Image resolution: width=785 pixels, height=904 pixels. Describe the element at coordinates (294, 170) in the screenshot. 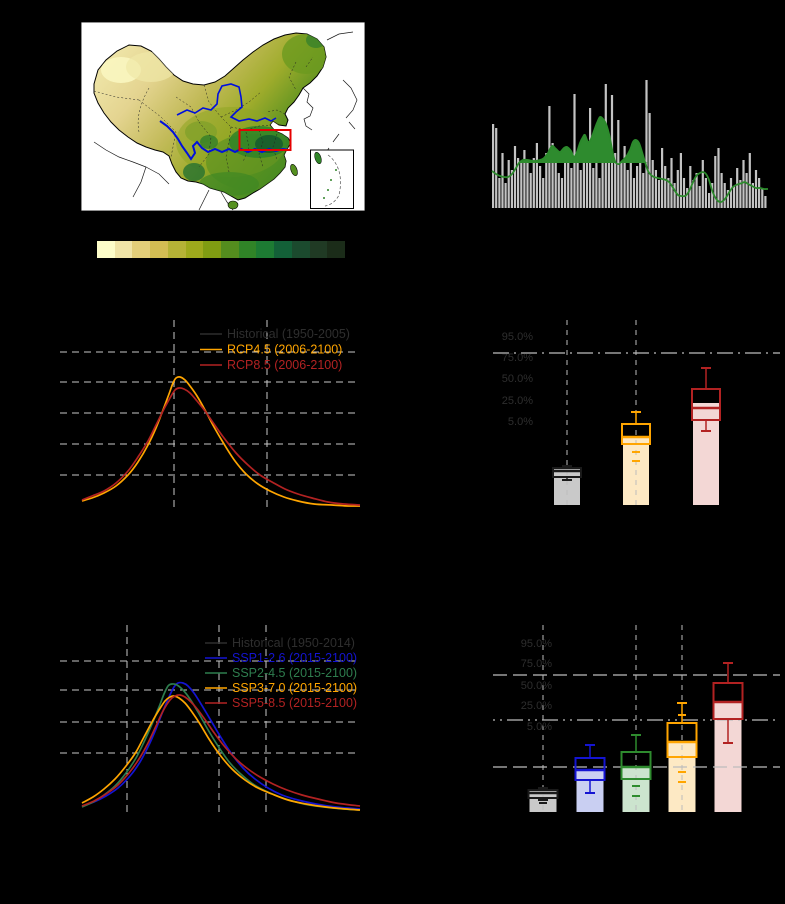

I see `taiwan-island` at that location.